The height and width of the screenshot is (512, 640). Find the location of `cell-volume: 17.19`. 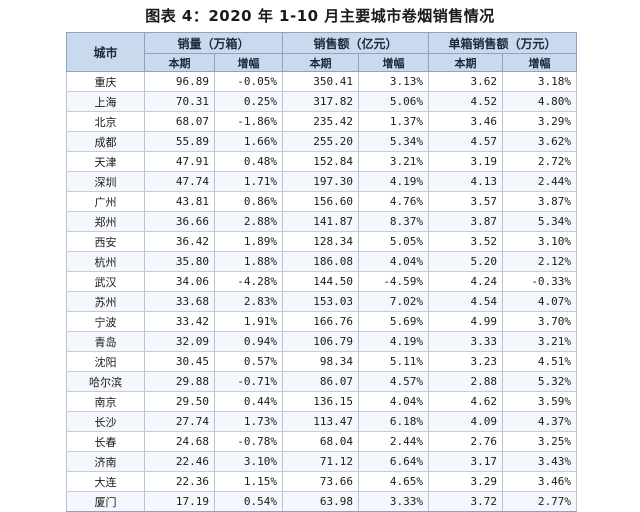

cell-volume: 17.19 is located at coordinates (179, 501).